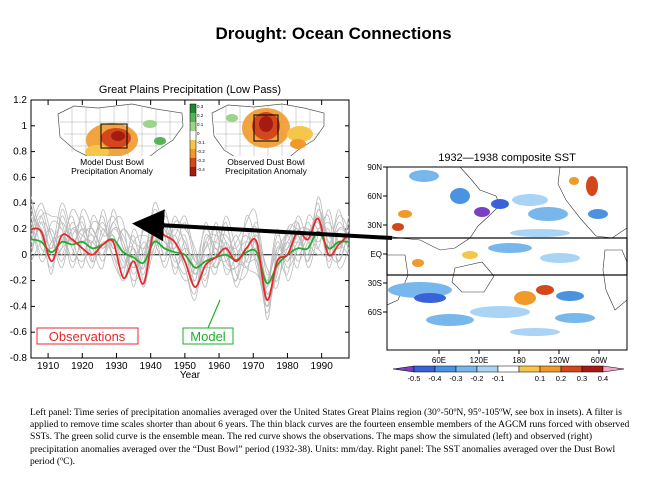 Image resolution: width=667 pixels, height=500 pixels. Describe the element at coordinates (477, 378) in the screenshot. I see `colorbar-tick-label: -0.2` at that location.